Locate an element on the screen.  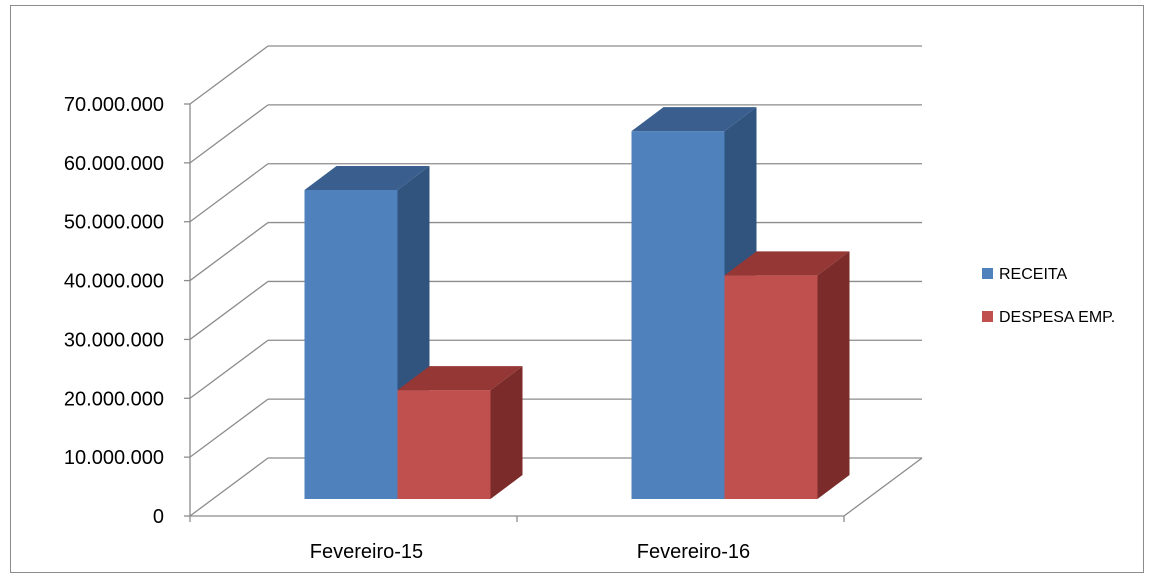
y-tick-label: 20.000.000 is located at coordinates (114, 399).